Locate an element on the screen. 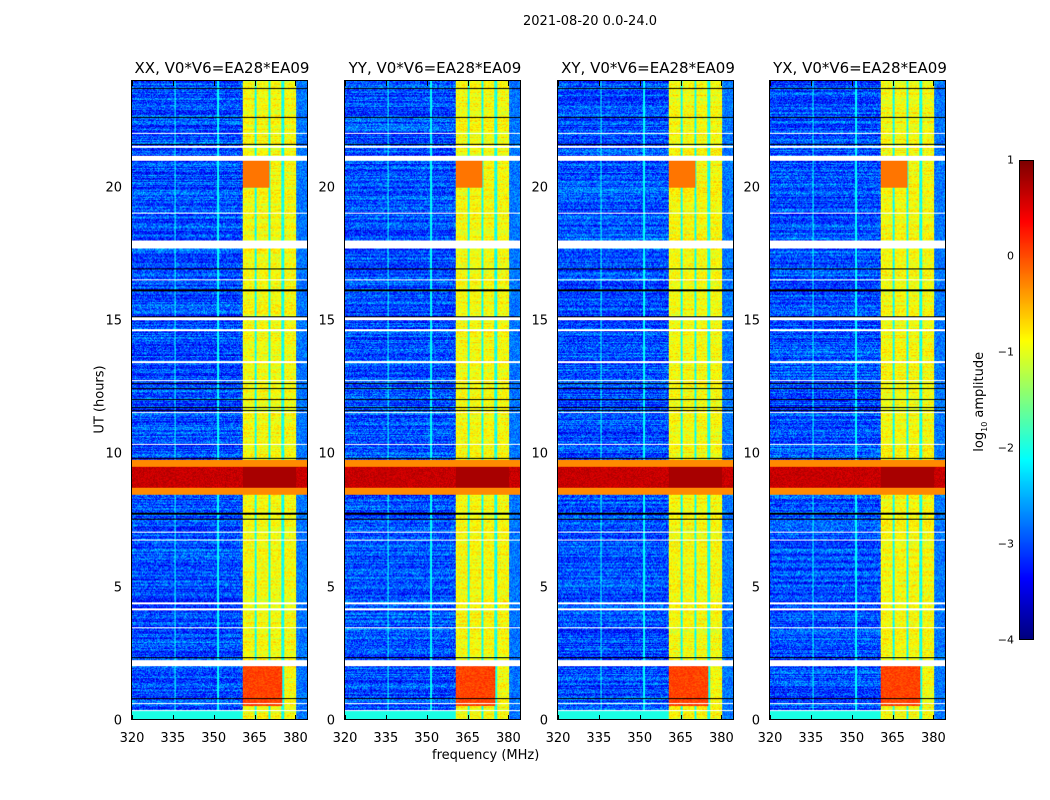 The height and width of the screenshot is (800, 1050). panel-title: YX, V0*V6=EA28*EA09 is located at coordinates (860, 68).